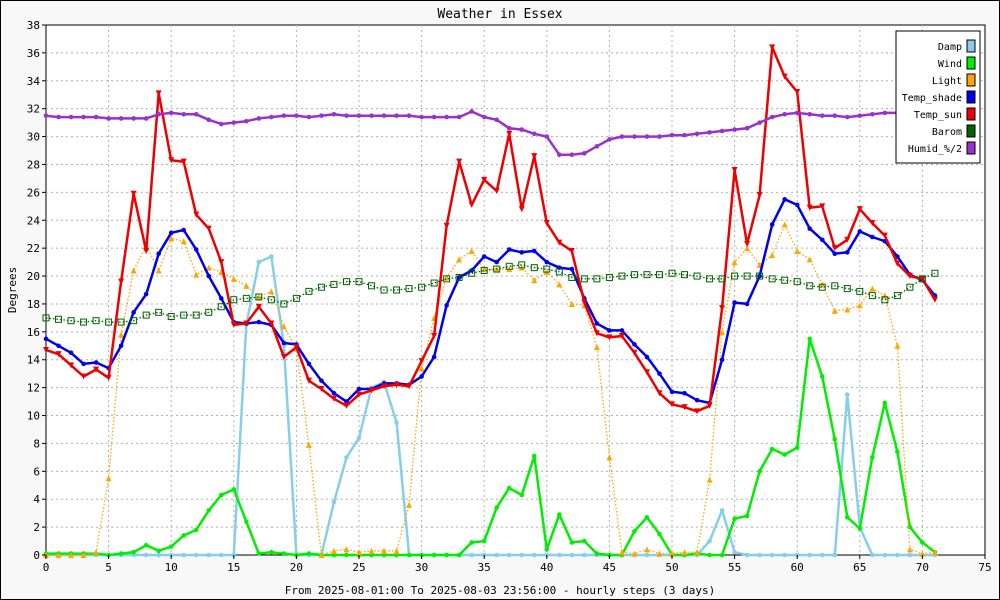  Describe the element at coordinates (233, 567) in the screenshot. I see `x-tick-label: 15` at that location.